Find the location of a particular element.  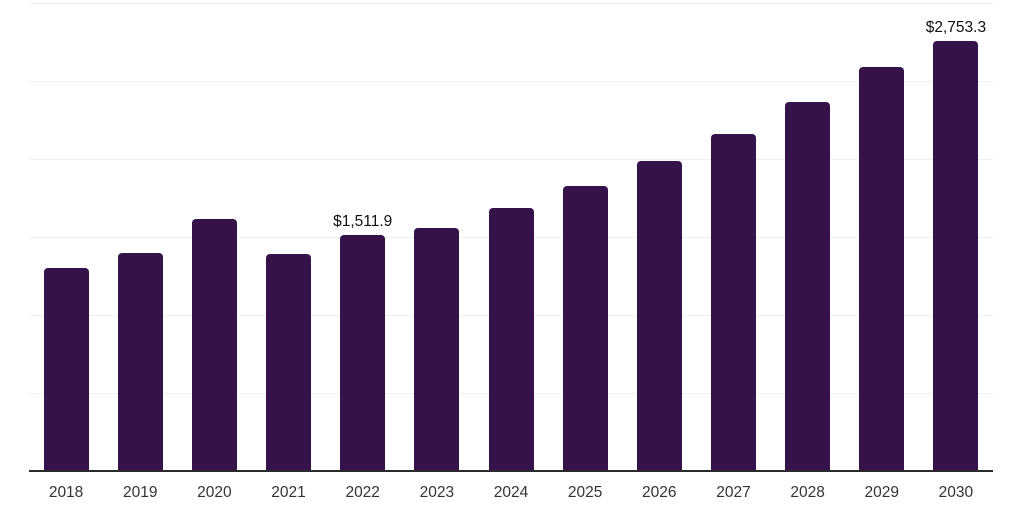

x-tick-label-2027: 2027 is located at coordinates (733, 492).